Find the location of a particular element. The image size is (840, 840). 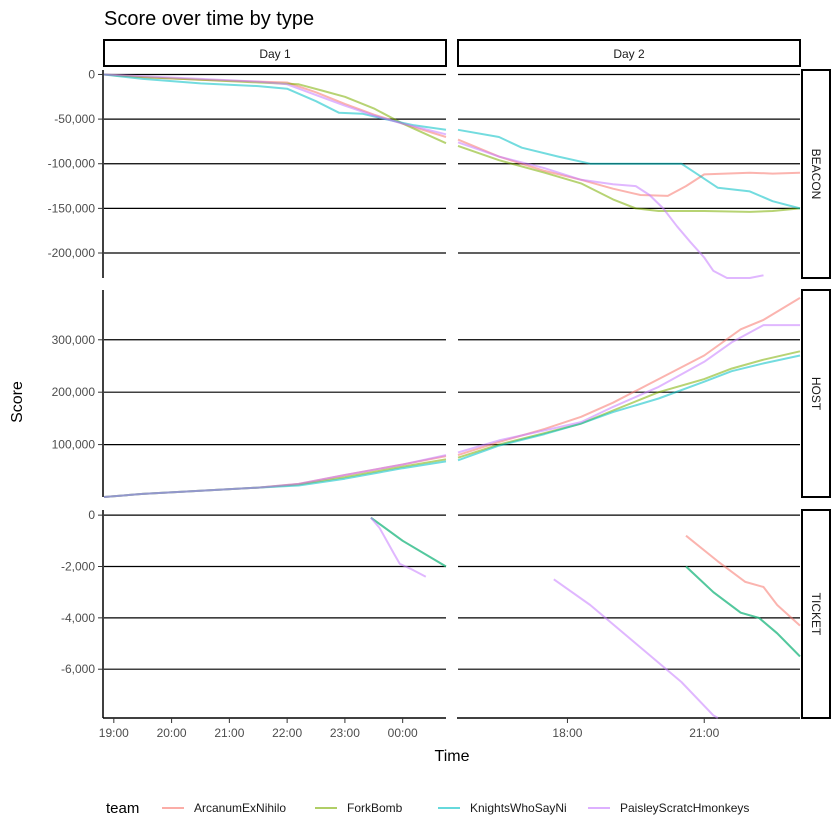

legend-label: PaisleyScratcHmonkeys is located at coordinates (684, 808).